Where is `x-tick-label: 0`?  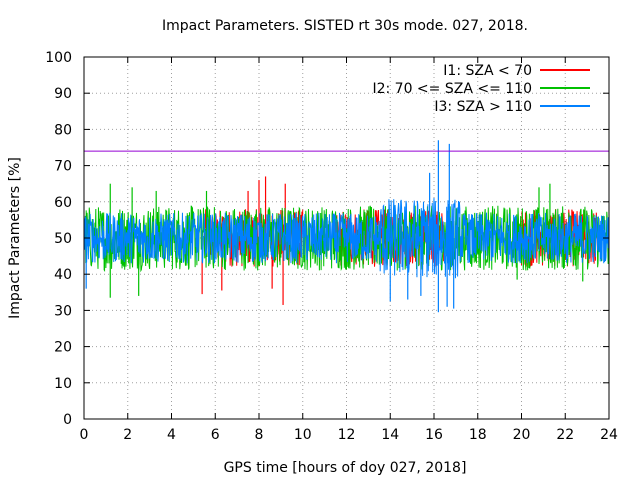 x-tick-label: 0 is located at coordinates (84, 435).